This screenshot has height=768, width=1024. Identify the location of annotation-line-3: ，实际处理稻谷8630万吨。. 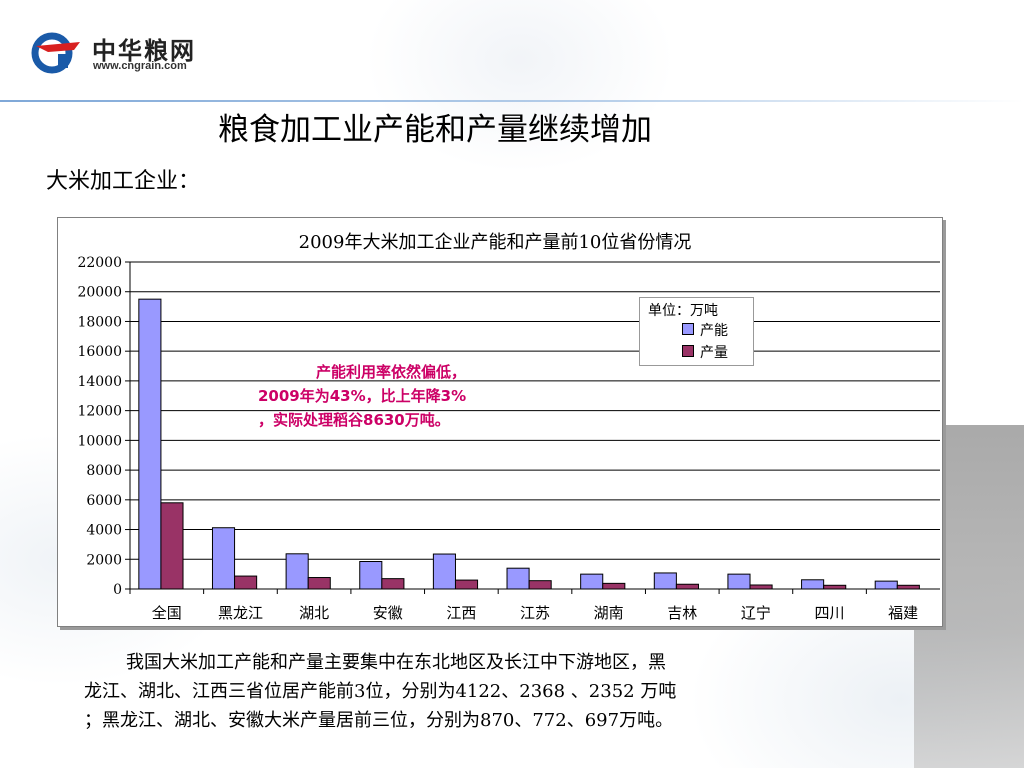
(354, 420).